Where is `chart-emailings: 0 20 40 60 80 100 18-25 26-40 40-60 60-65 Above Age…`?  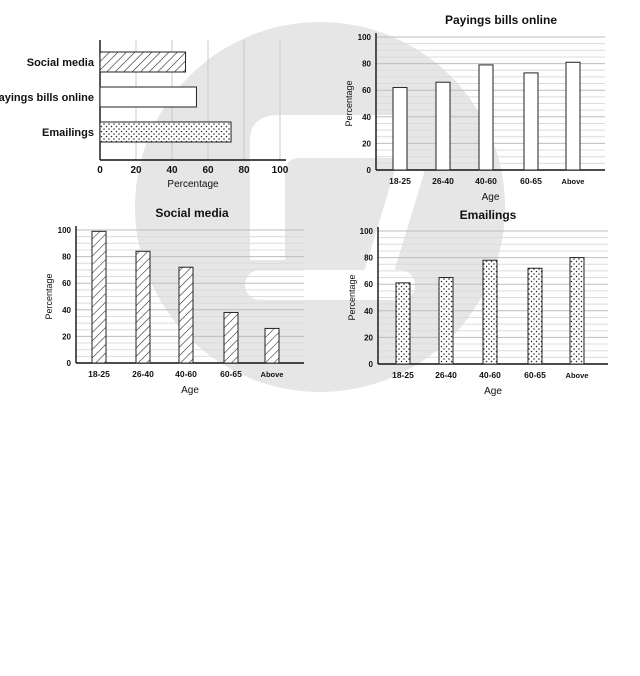
chart-emailings: 0 20 40 60 80 100 18-25 26-40 40-60 60-65 Above Age… is located at coordinates (477, 302).